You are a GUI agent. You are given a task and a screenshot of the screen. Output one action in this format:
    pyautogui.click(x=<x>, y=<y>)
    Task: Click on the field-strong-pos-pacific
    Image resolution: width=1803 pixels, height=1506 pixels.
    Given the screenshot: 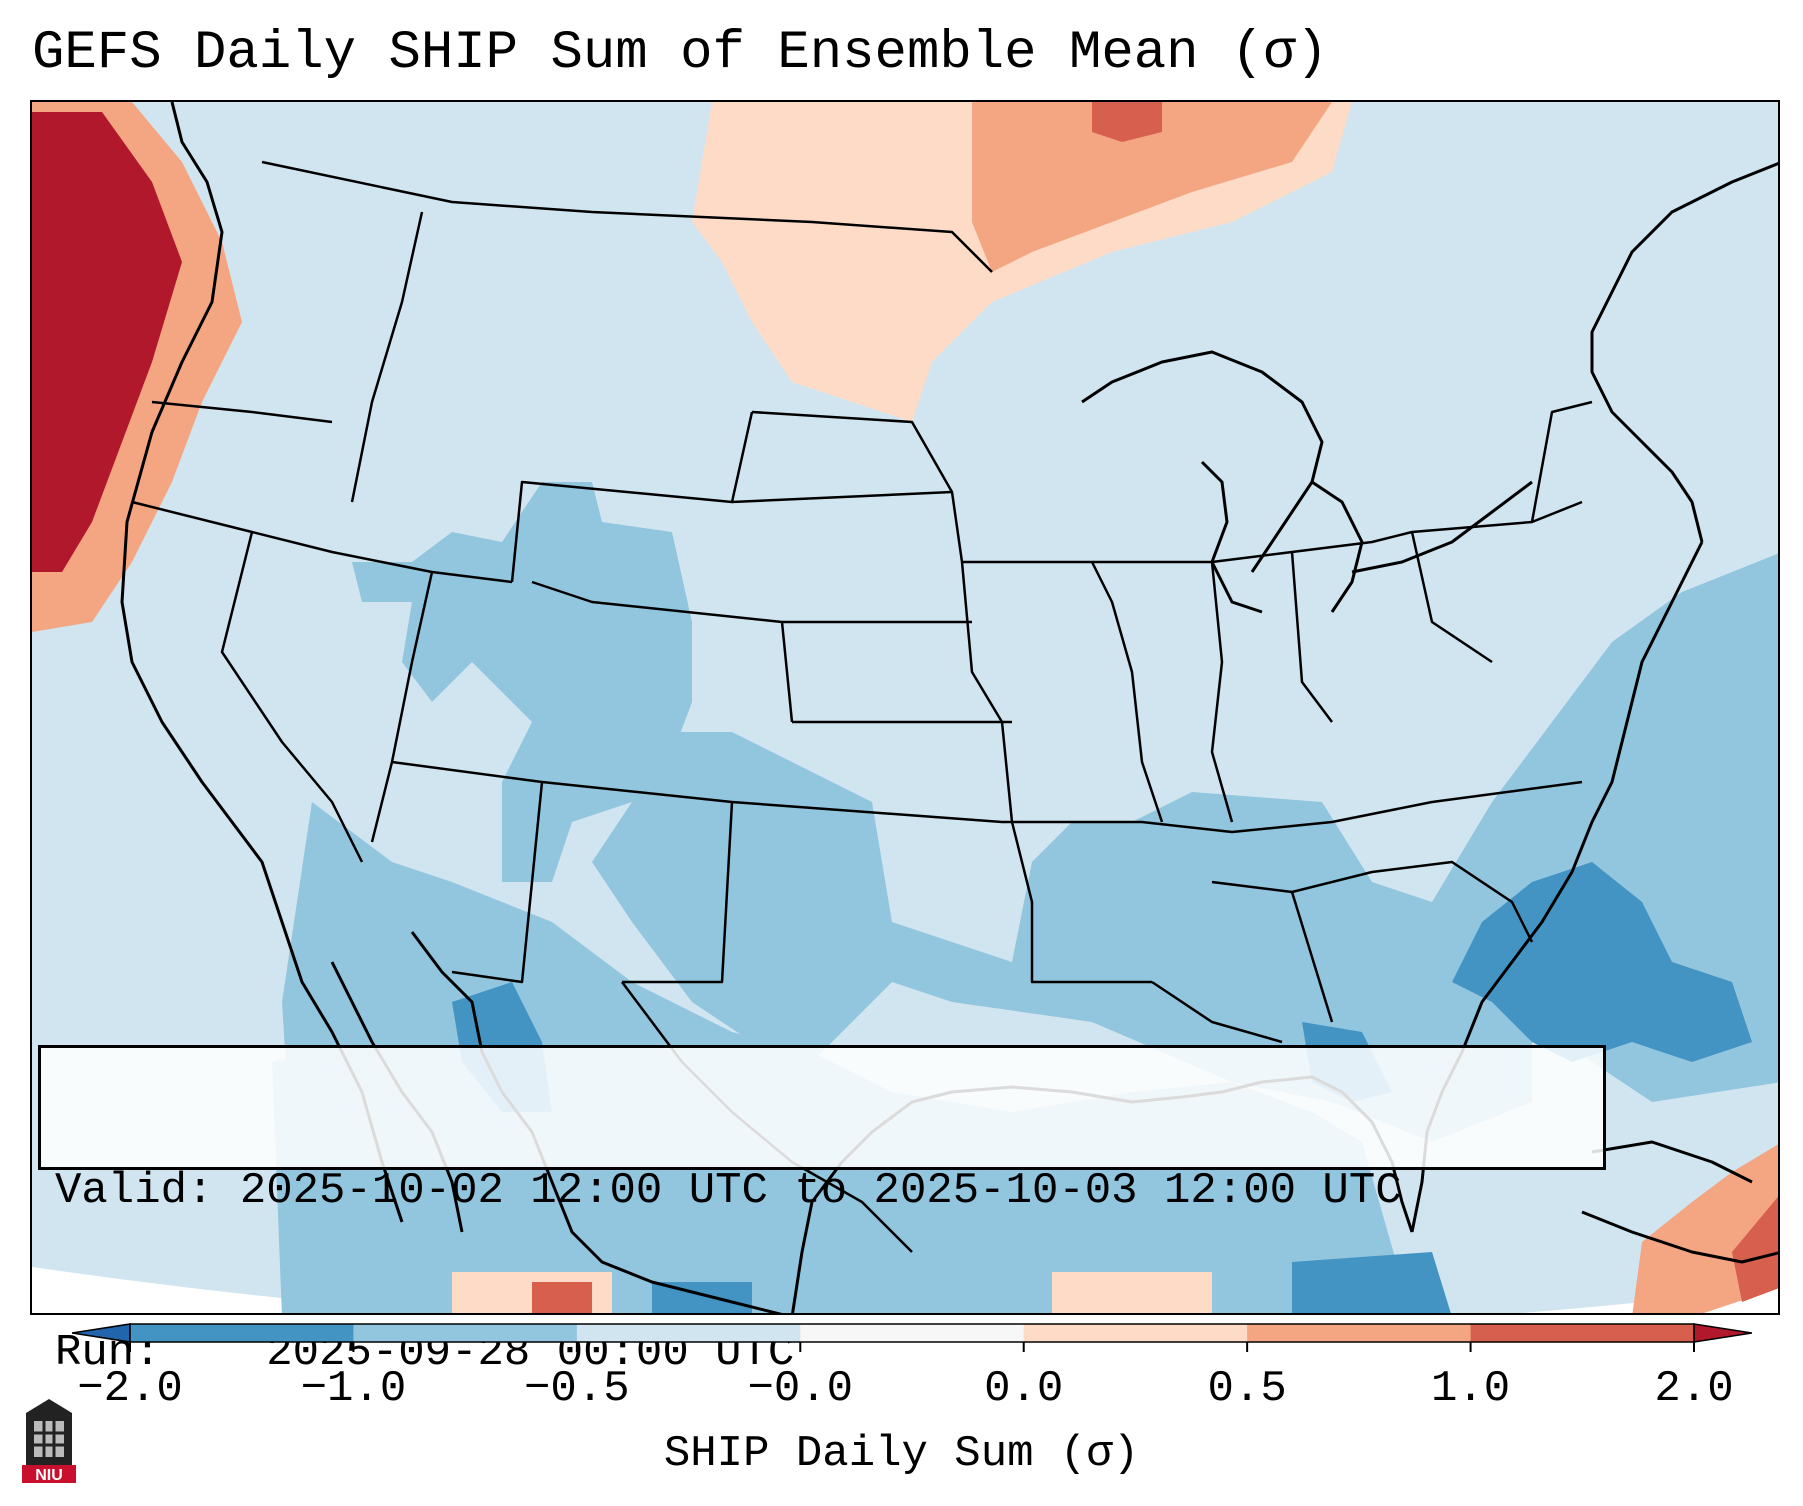 What is the action you would take?
    pyautogui.click(x=107, y=342)
    